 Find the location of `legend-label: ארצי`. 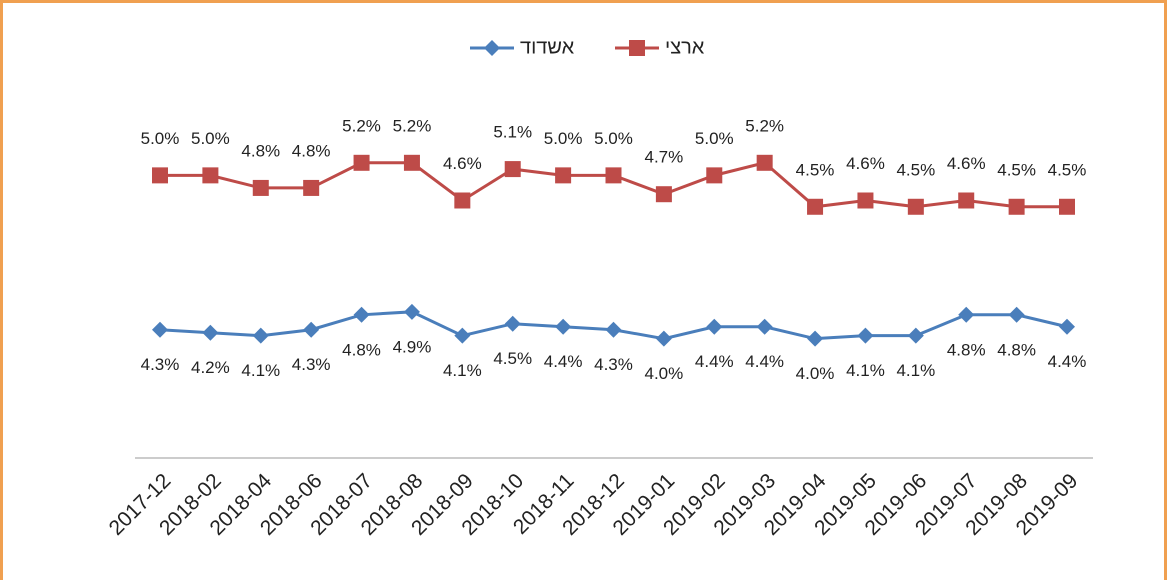

legend-label: ארצי is located at coordinates (685, 47).